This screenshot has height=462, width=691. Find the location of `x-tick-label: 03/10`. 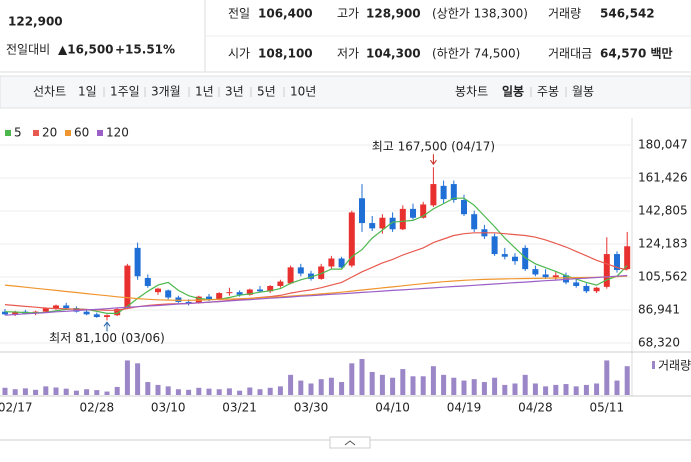

x-tick-label: 03/10 is located at coordinates (168, 408).